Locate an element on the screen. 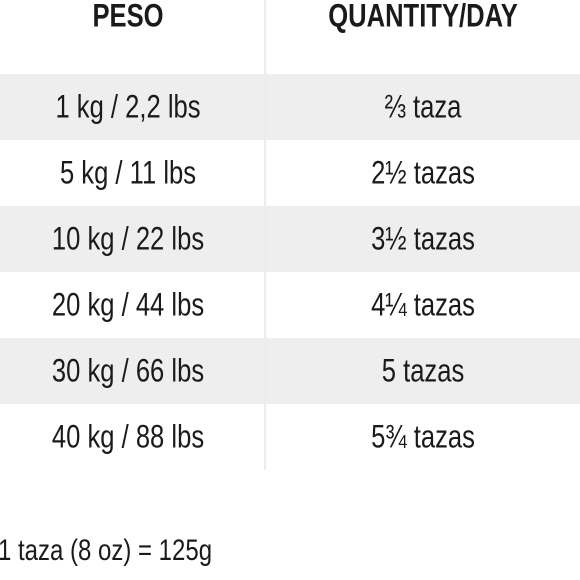 This screenshot has width=580, height=580. table-cell: 40 kg / 88 lbs is located at coordinates (128, 437).